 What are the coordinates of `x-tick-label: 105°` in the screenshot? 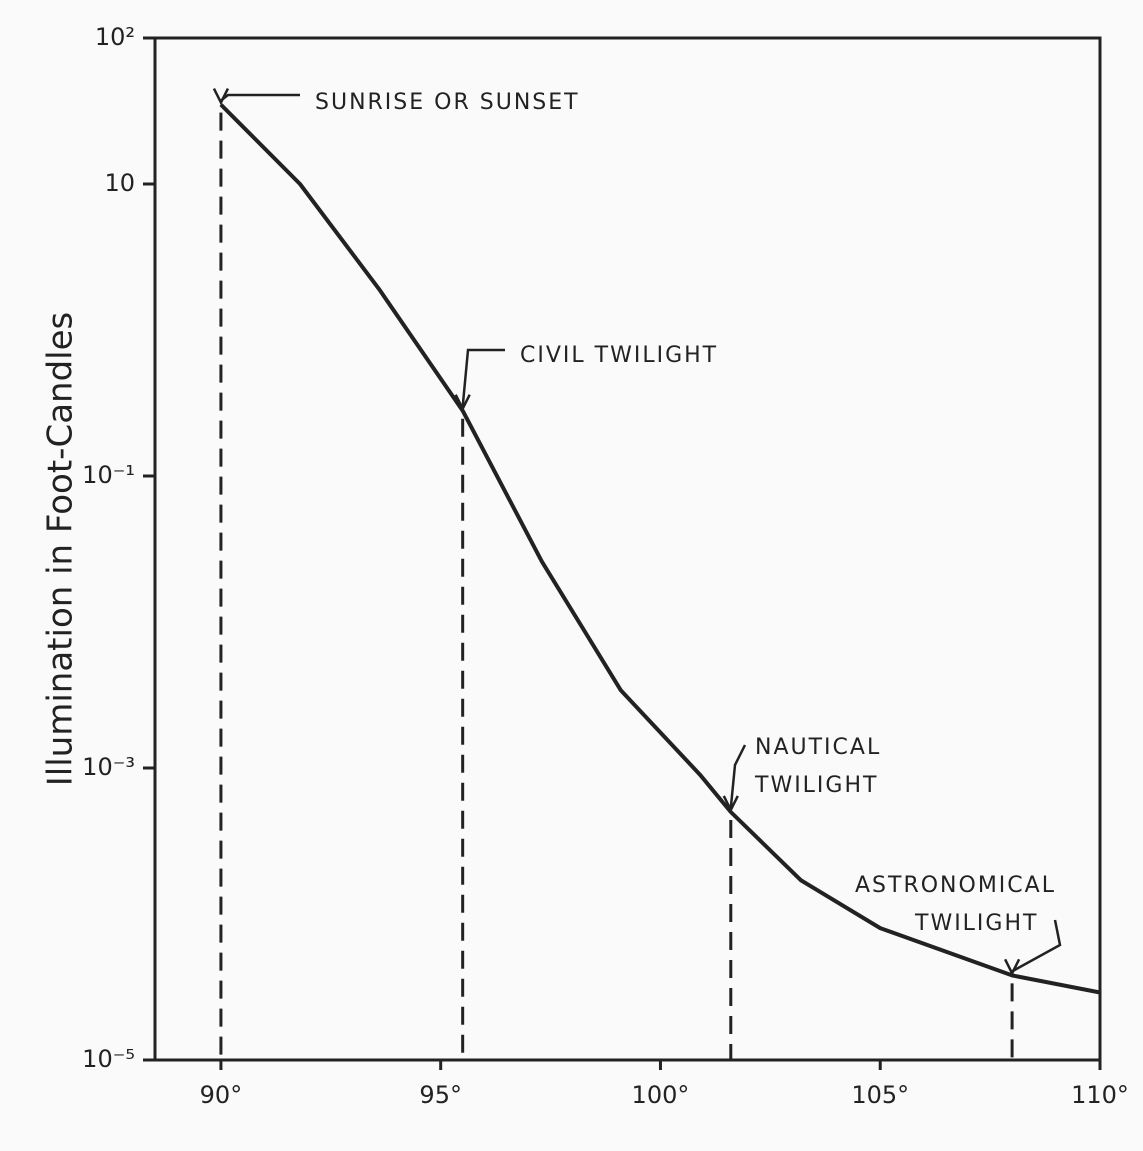 It's located at (880, 1095).